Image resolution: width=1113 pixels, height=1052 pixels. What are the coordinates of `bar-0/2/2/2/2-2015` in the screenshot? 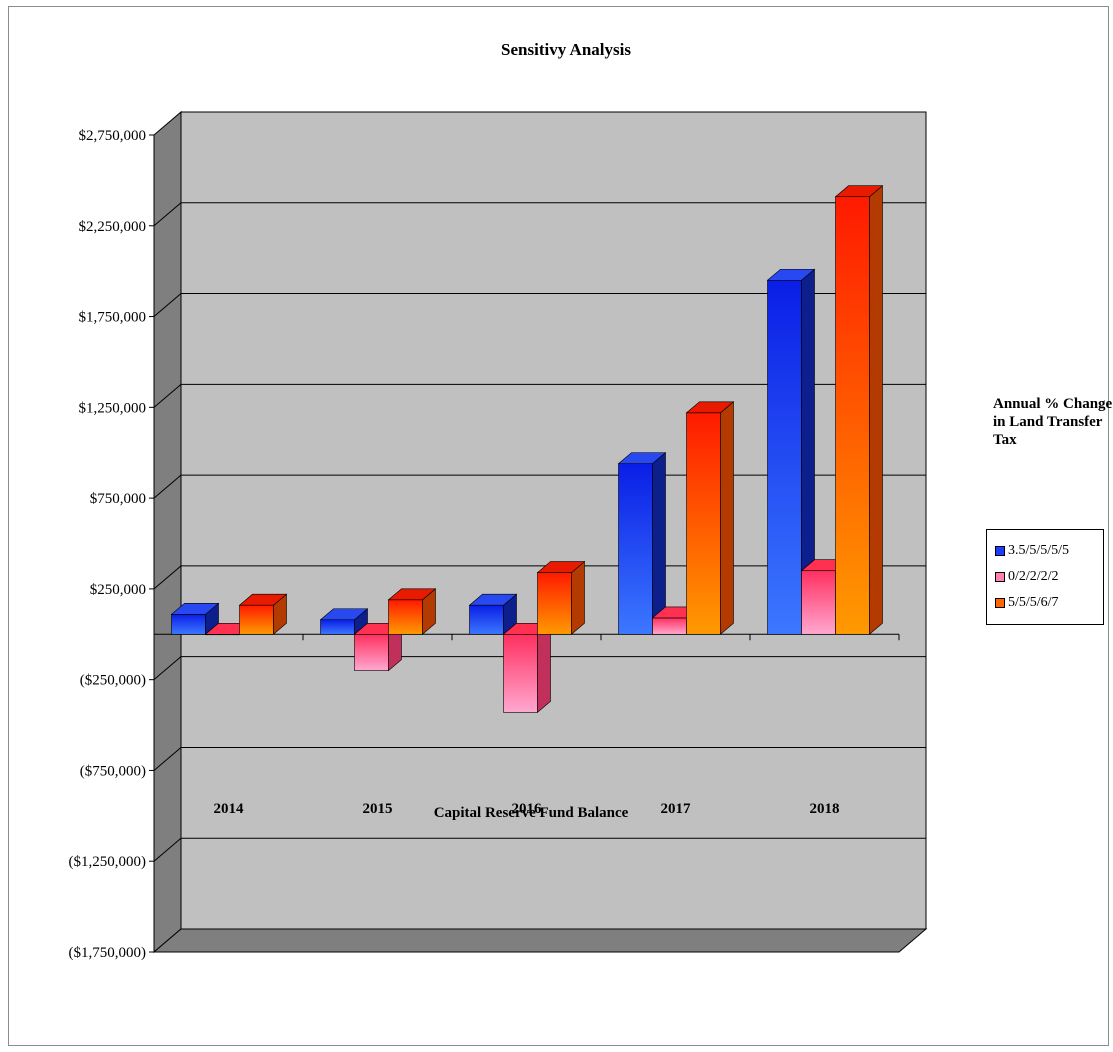 It's located at (371, 652).